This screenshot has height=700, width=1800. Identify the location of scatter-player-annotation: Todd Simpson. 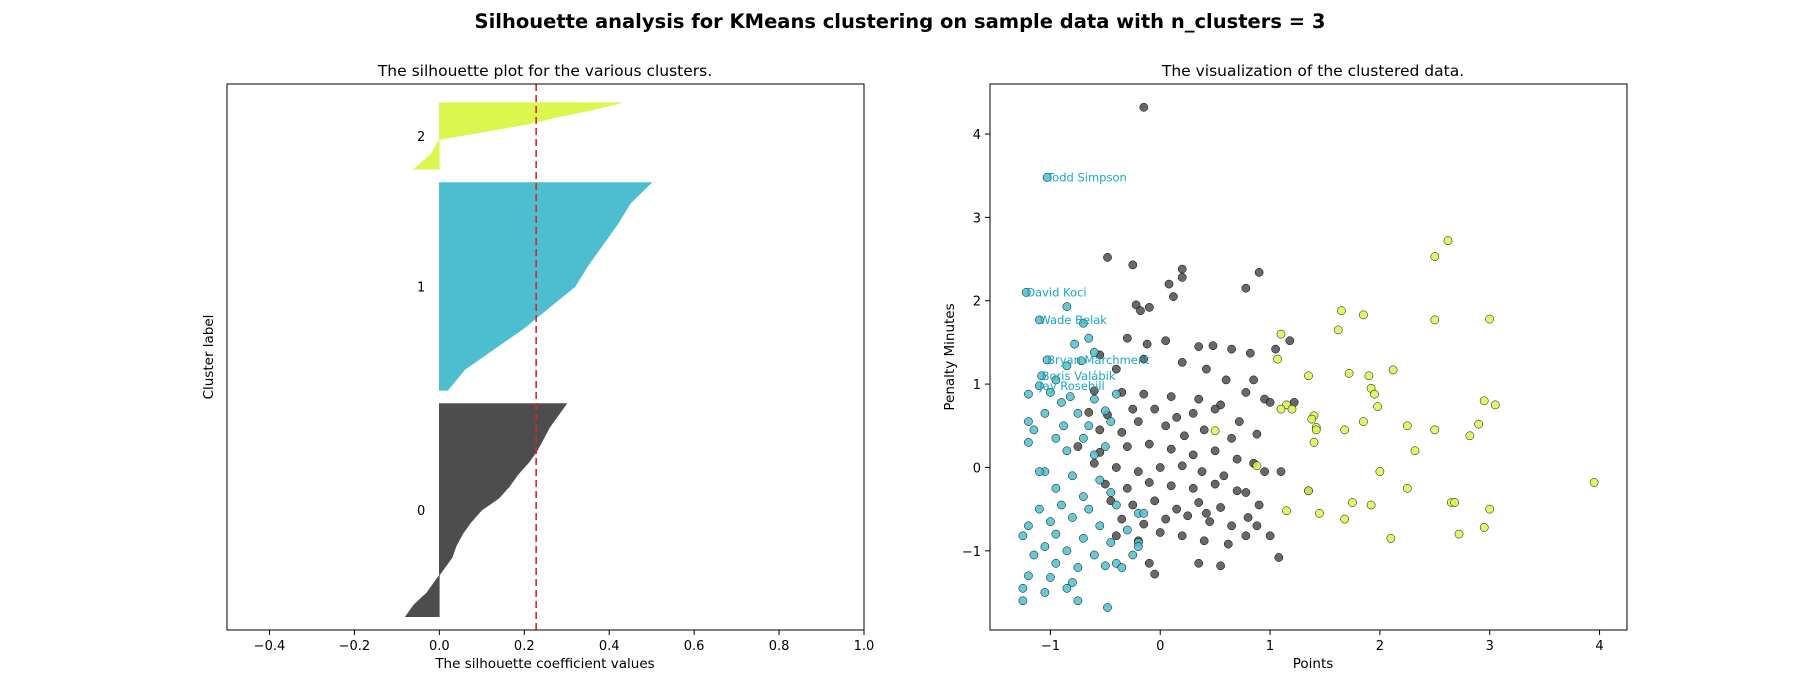
(1086, 177).